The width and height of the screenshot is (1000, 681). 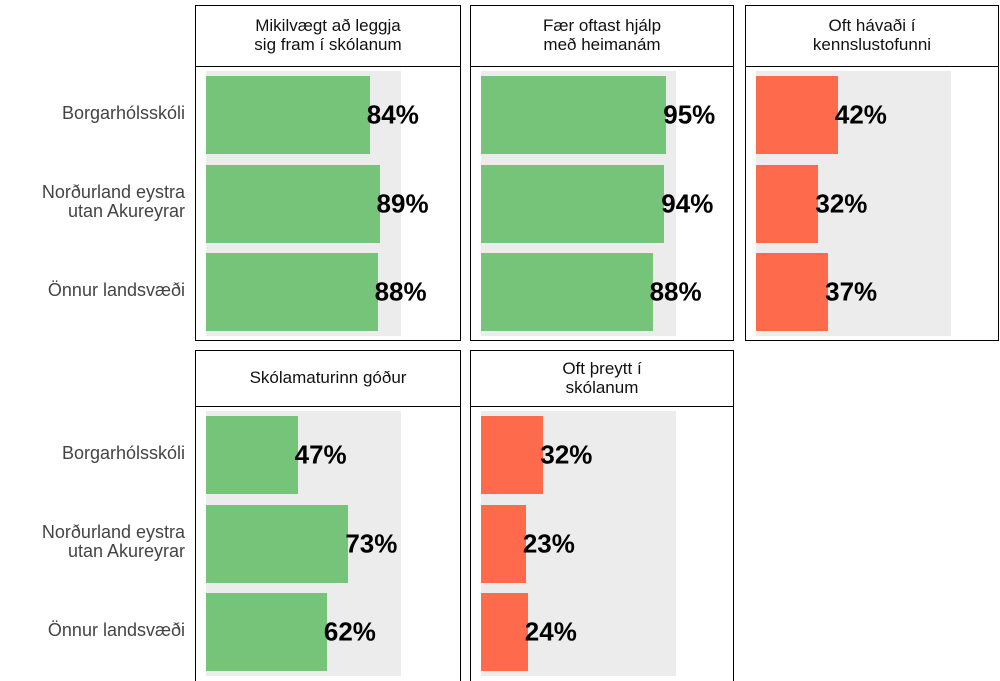 What do you see at coordinates (328, 379) in the screenshot?
I see `facet-title: Skólamaturinn góður` at bounding box center [328, 379].